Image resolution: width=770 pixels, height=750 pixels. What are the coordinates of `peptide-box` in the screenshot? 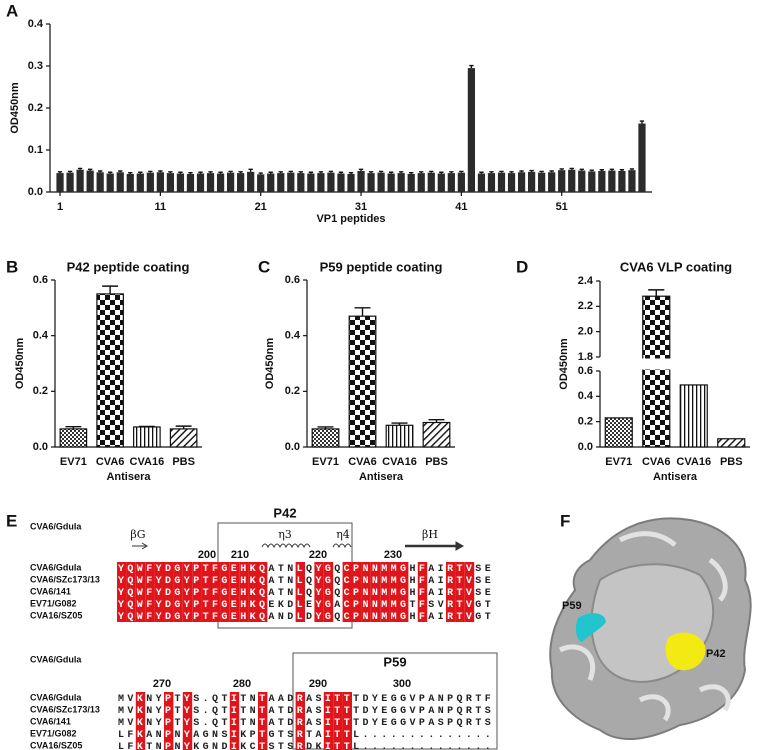 It's located at (395, 701).